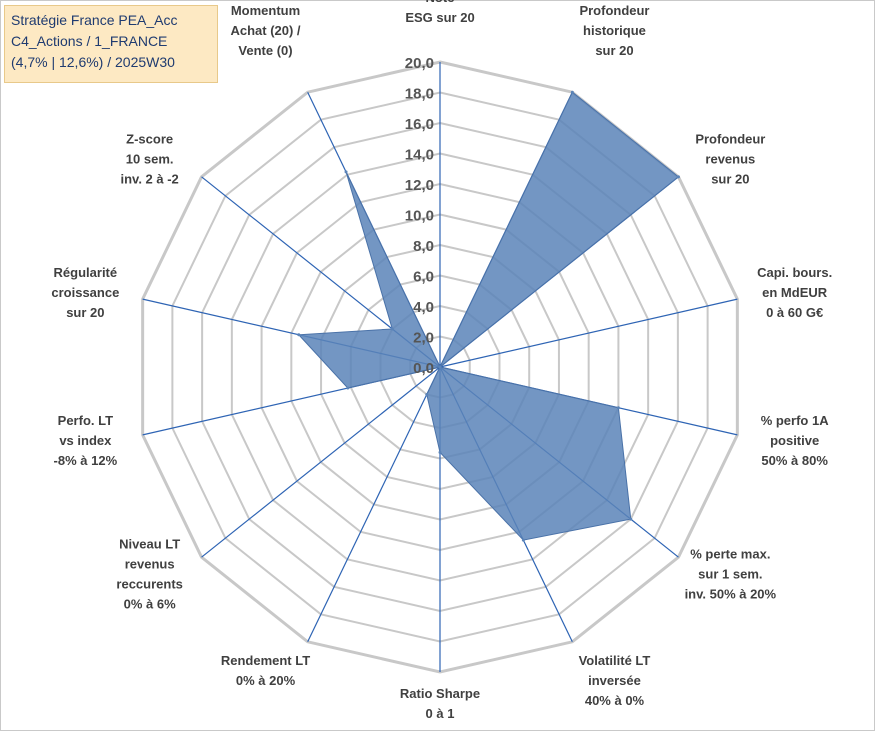  Describe the element at coordinates (419, 94) in the screenshot. I see `tick-label: 18,0` at that location.